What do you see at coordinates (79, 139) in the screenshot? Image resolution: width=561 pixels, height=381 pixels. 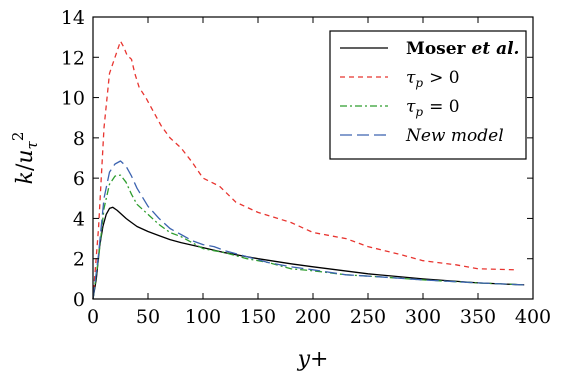 I see `y-tick-label: 8` at bounding box center [79, 139].